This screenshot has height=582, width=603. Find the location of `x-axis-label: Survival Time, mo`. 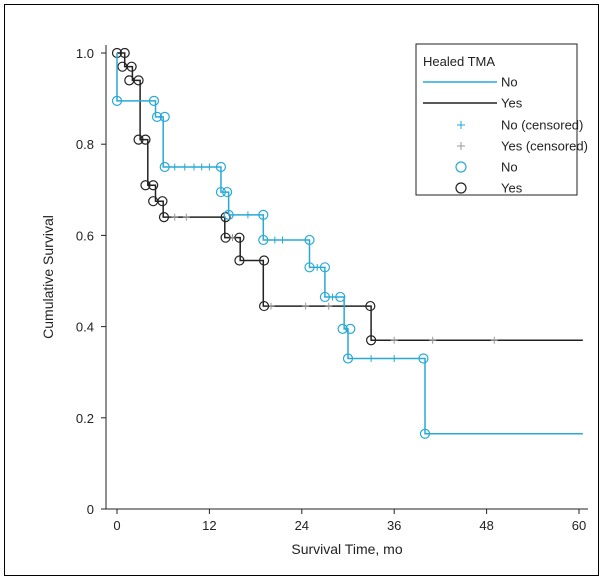

x-axis-label: Survival Time, mo is located at coordinates (346, 549).